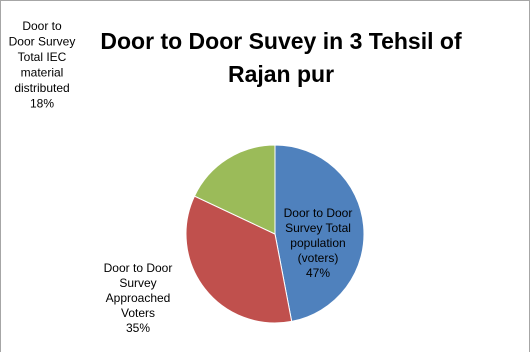  Describe the element at coordinates (137, 283) in the screenshot. I see `data-label-line: Survey` at that location.